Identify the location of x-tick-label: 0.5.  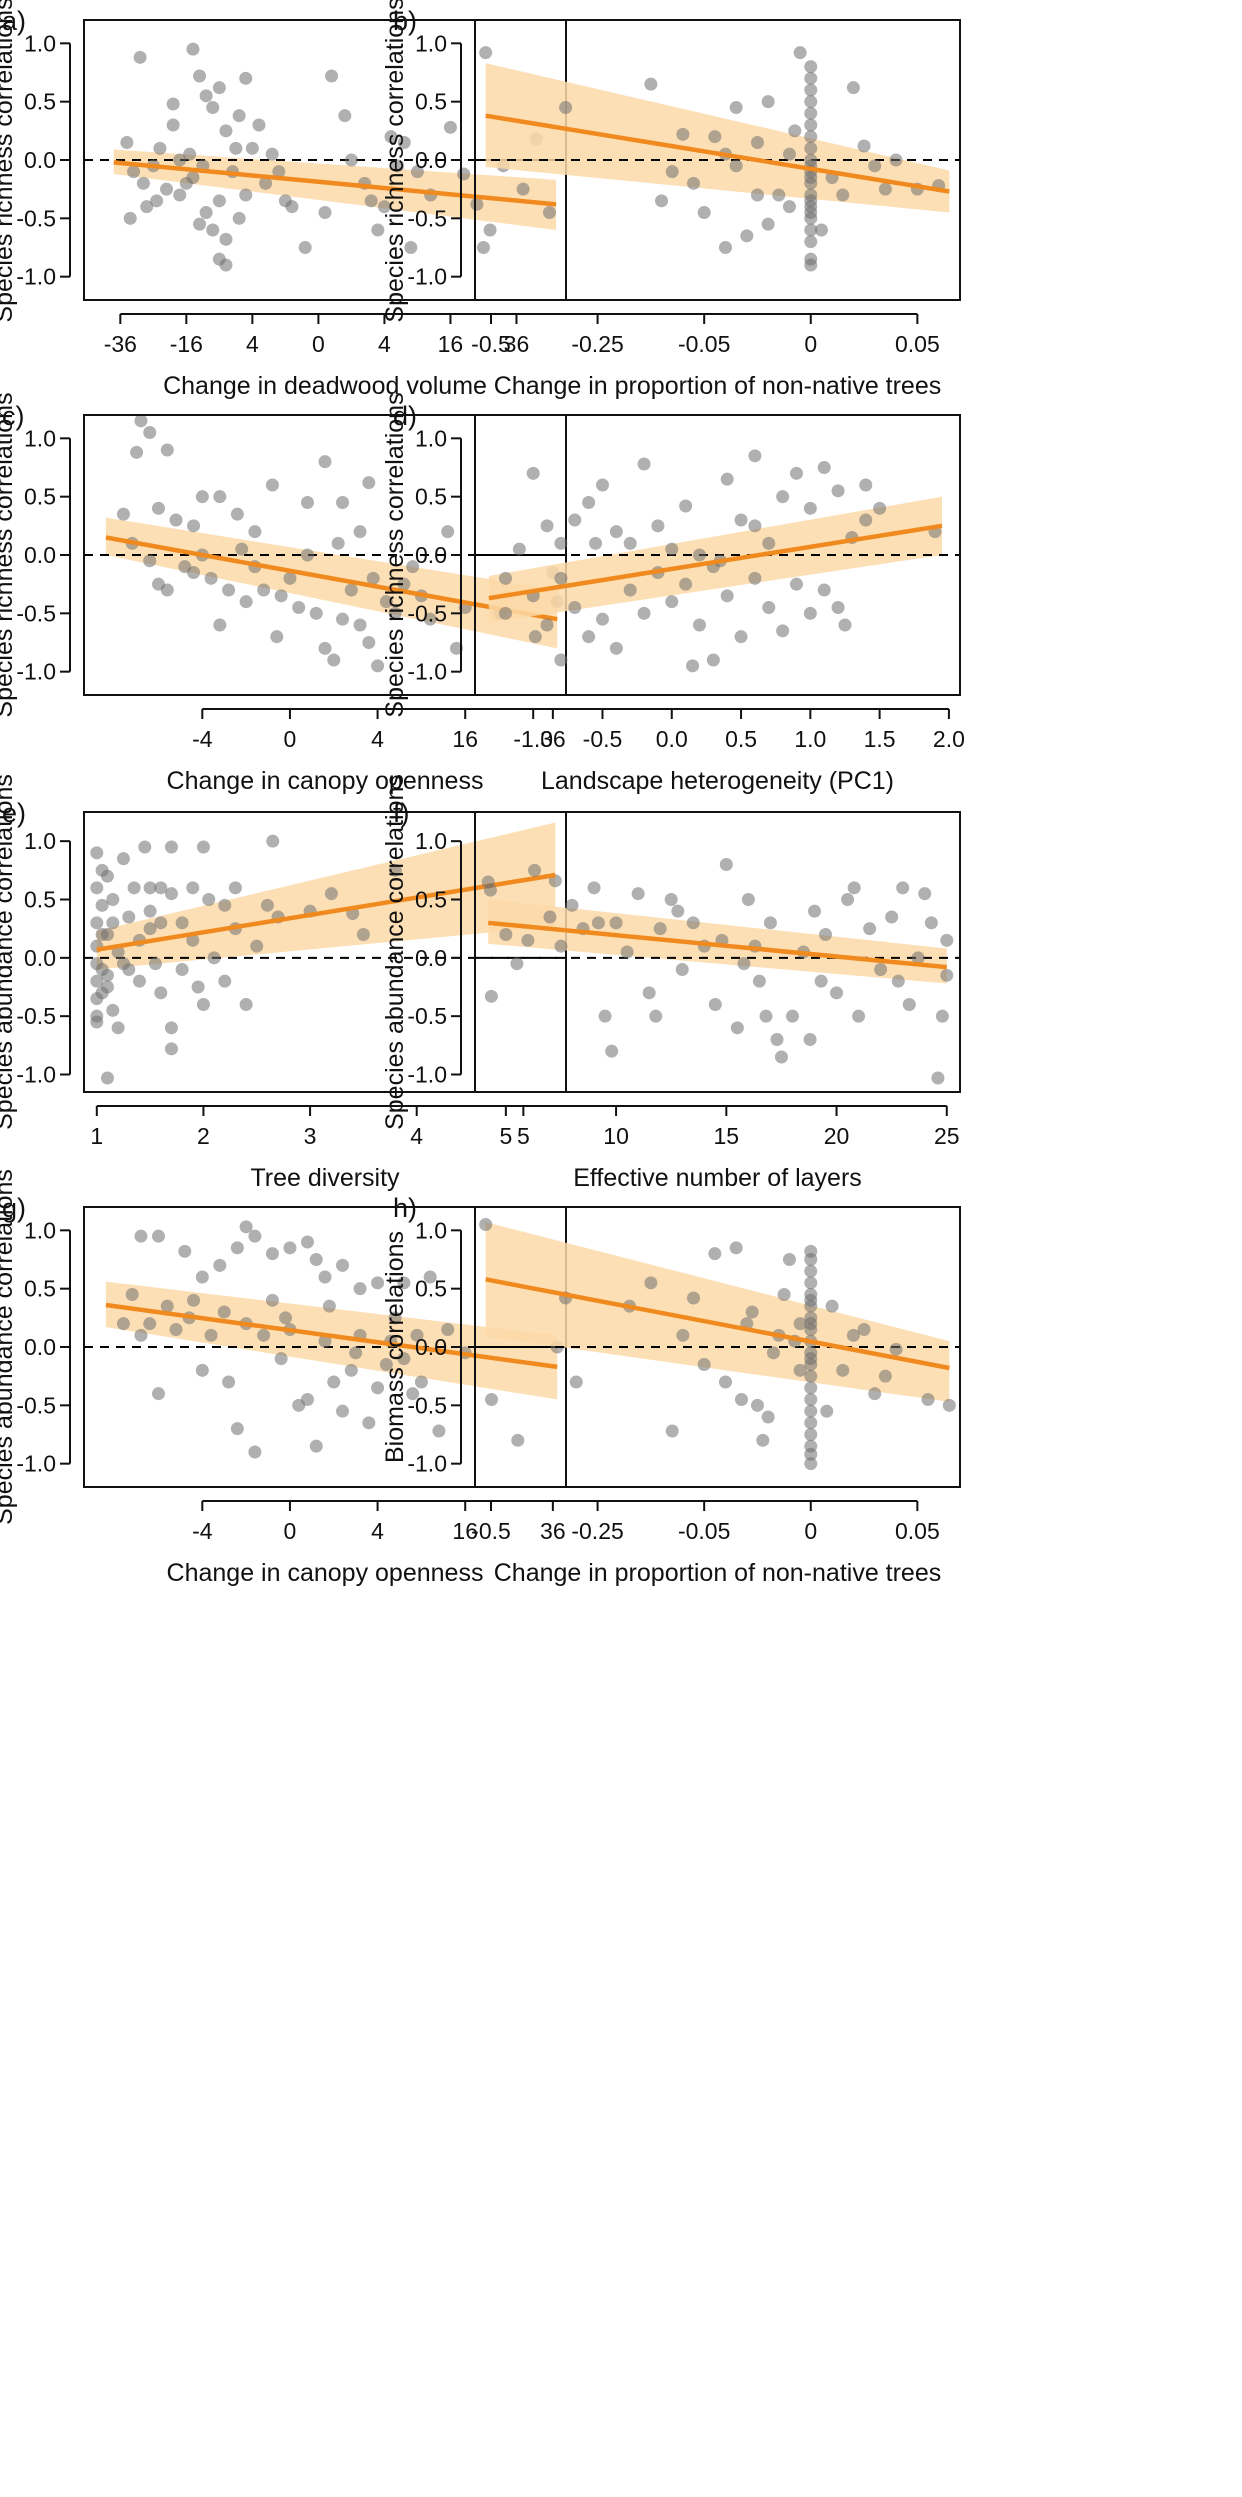
(741, 739).